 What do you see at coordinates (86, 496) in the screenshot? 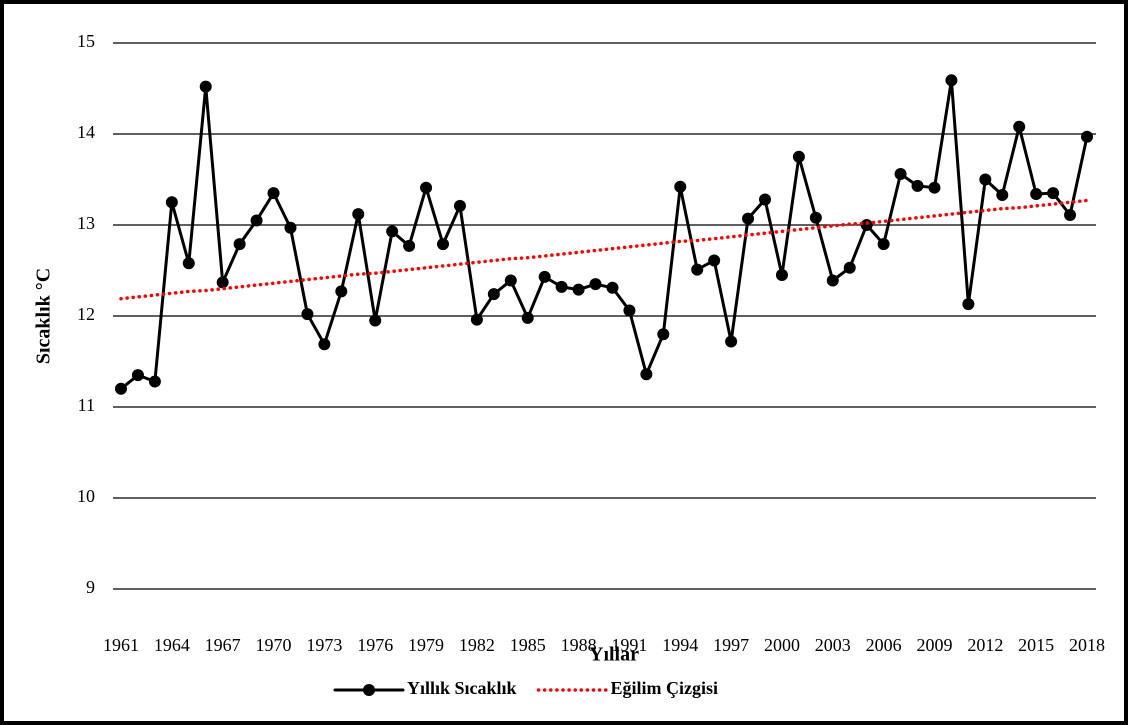
I see `y-tick-label: 10` at bounding box center [86, 496].